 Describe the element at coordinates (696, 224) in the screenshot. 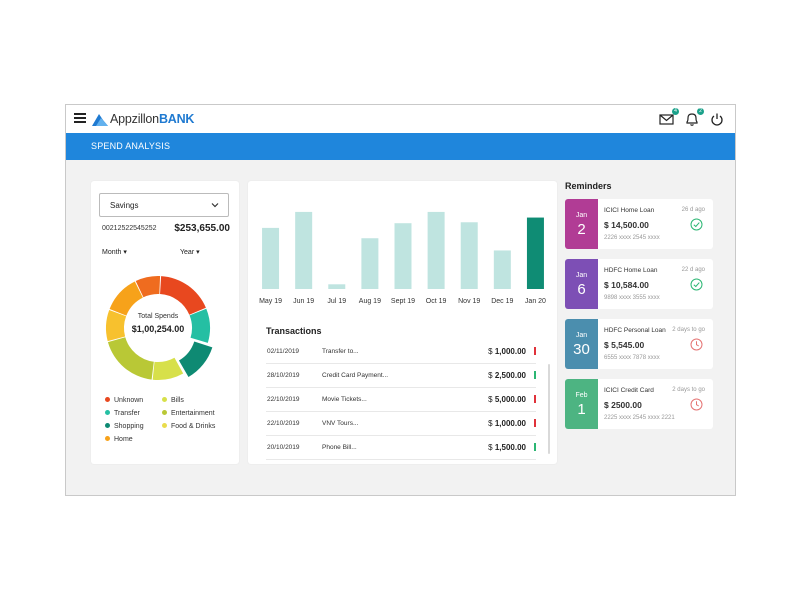

I see `check-circle-icon` at that location.